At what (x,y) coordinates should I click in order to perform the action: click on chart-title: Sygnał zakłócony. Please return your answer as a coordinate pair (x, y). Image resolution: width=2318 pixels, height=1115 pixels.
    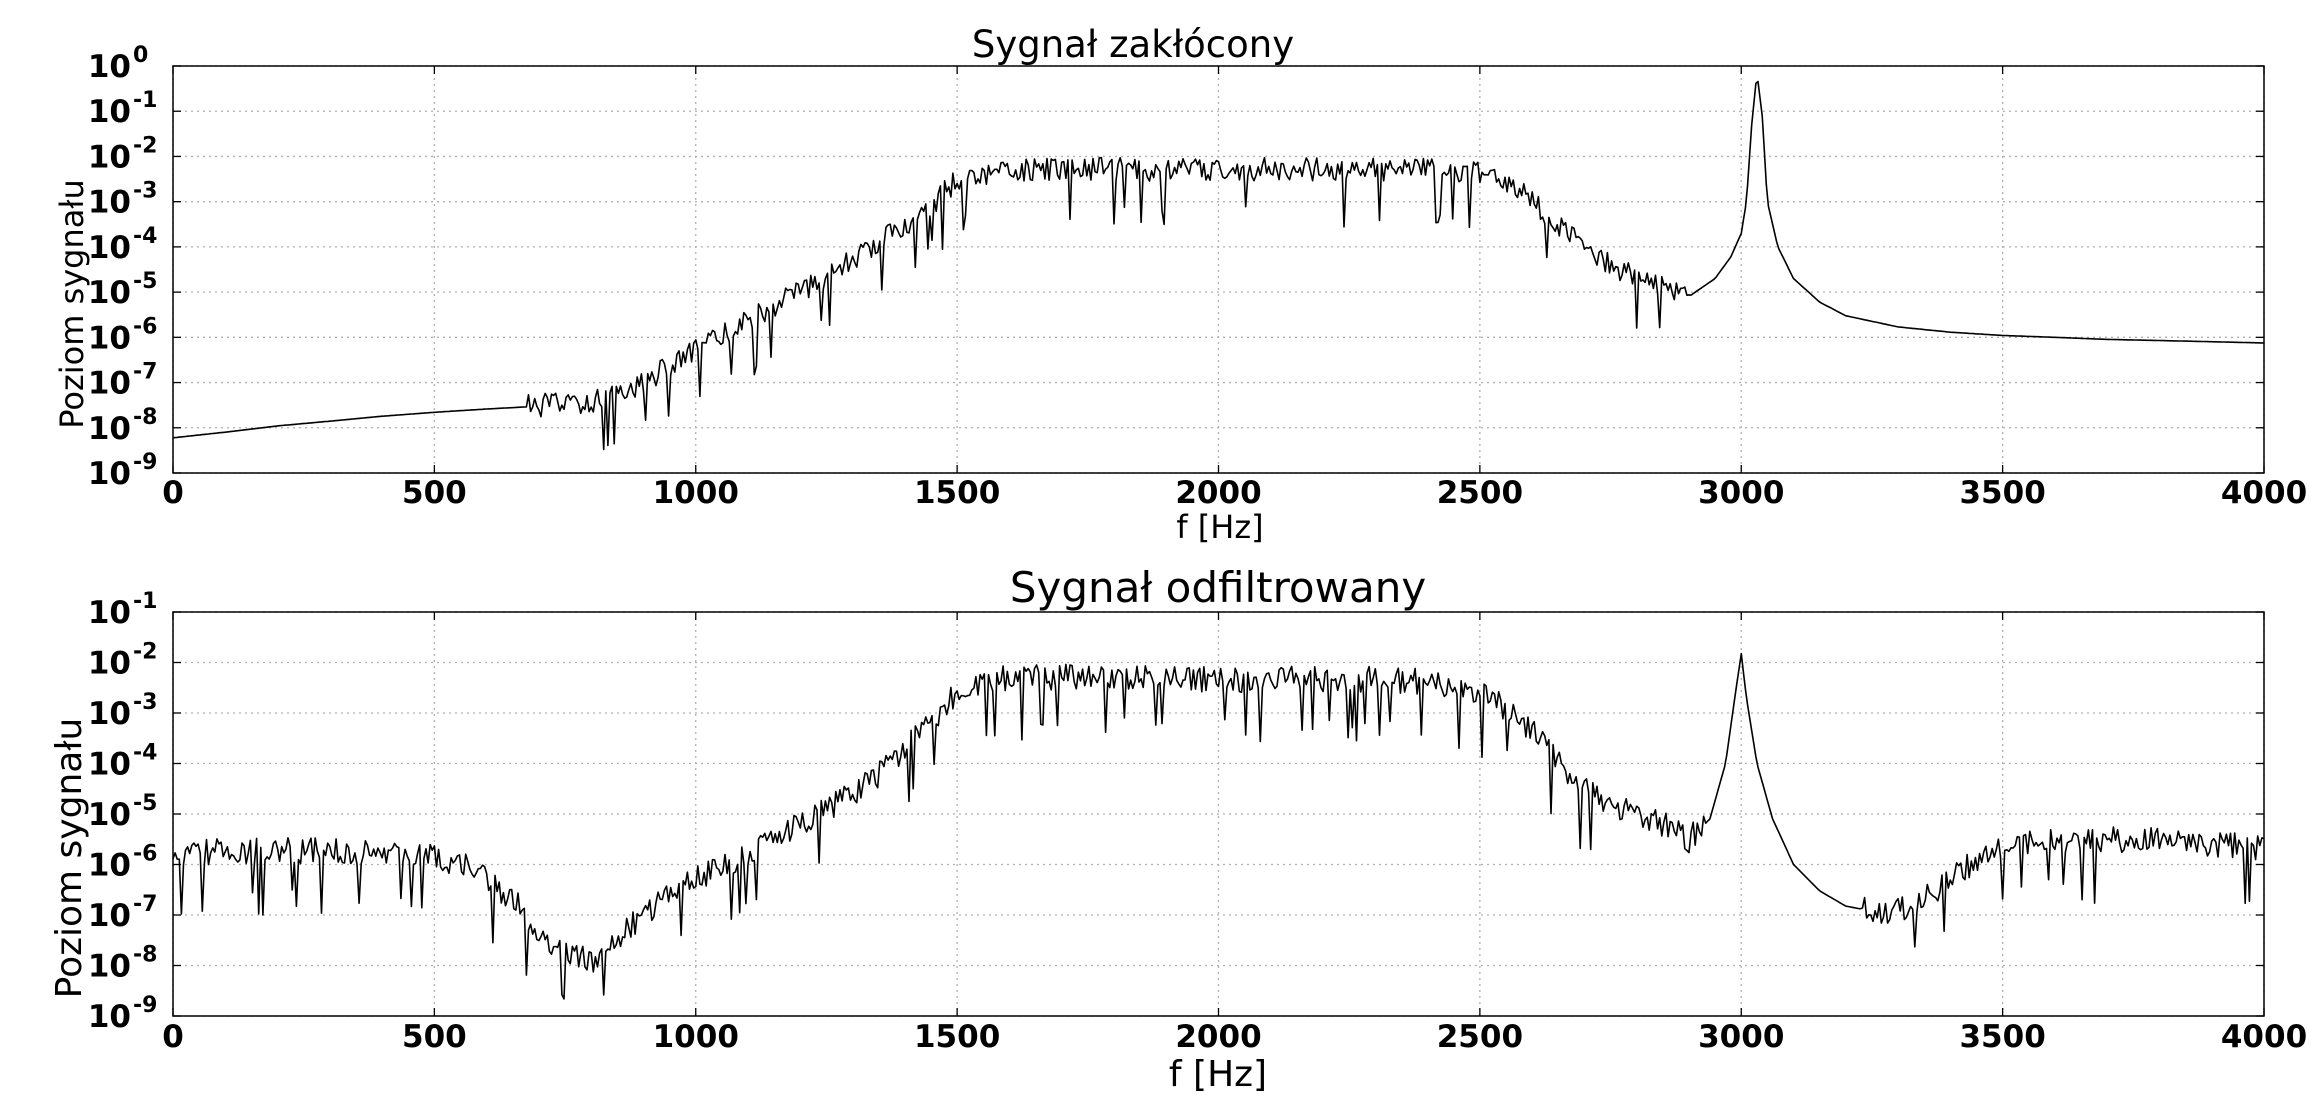
    Looking at the image, I should click on (1133, 44).